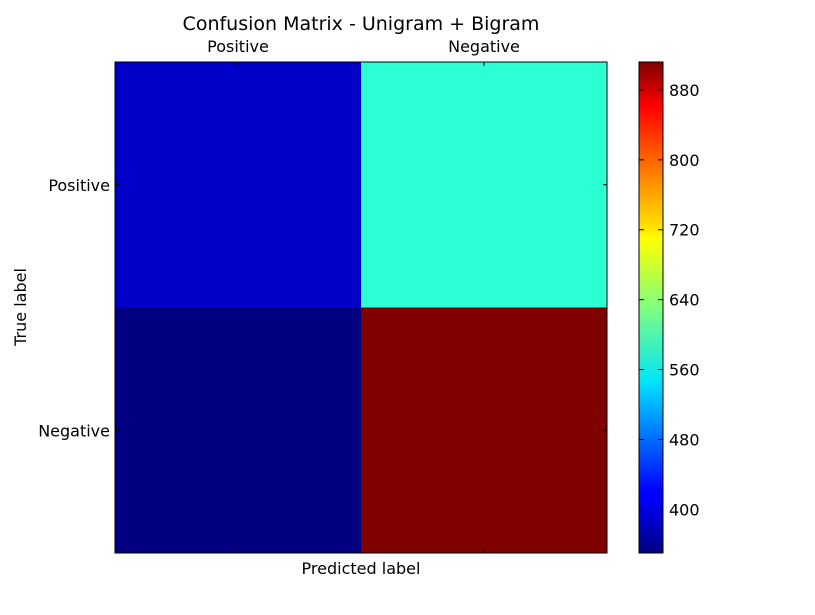 This screenshot has width=815, height=615. What do you see at coordinates (684, 300) in the screenshot?
I see `colorbar-tick-label: 640` at bounding box center [684, 300].